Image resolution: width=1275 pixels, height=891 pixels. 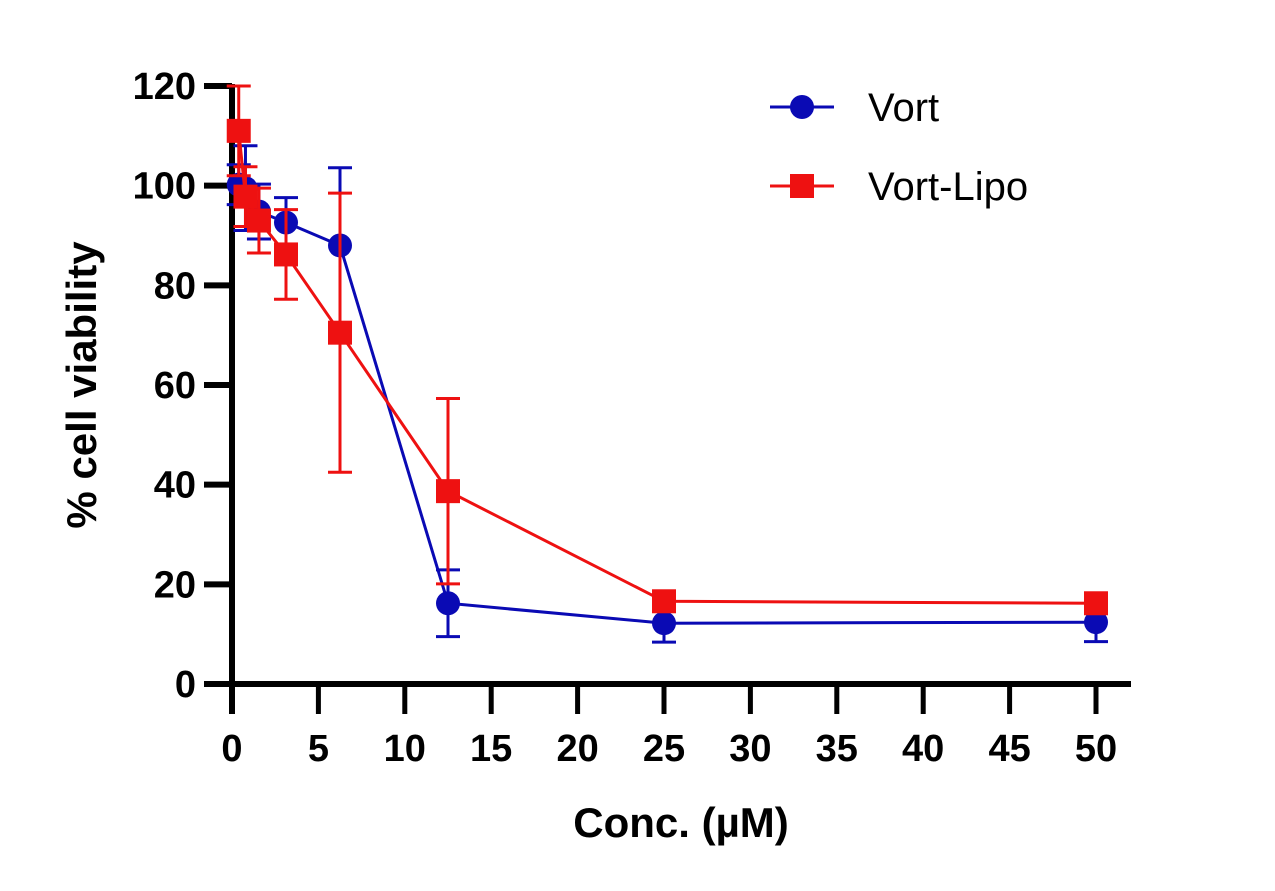 What do you see at coordinates (175, 486) in the screenshot?
I see `y-tick-label: 40` at bounding box center [175, 486].